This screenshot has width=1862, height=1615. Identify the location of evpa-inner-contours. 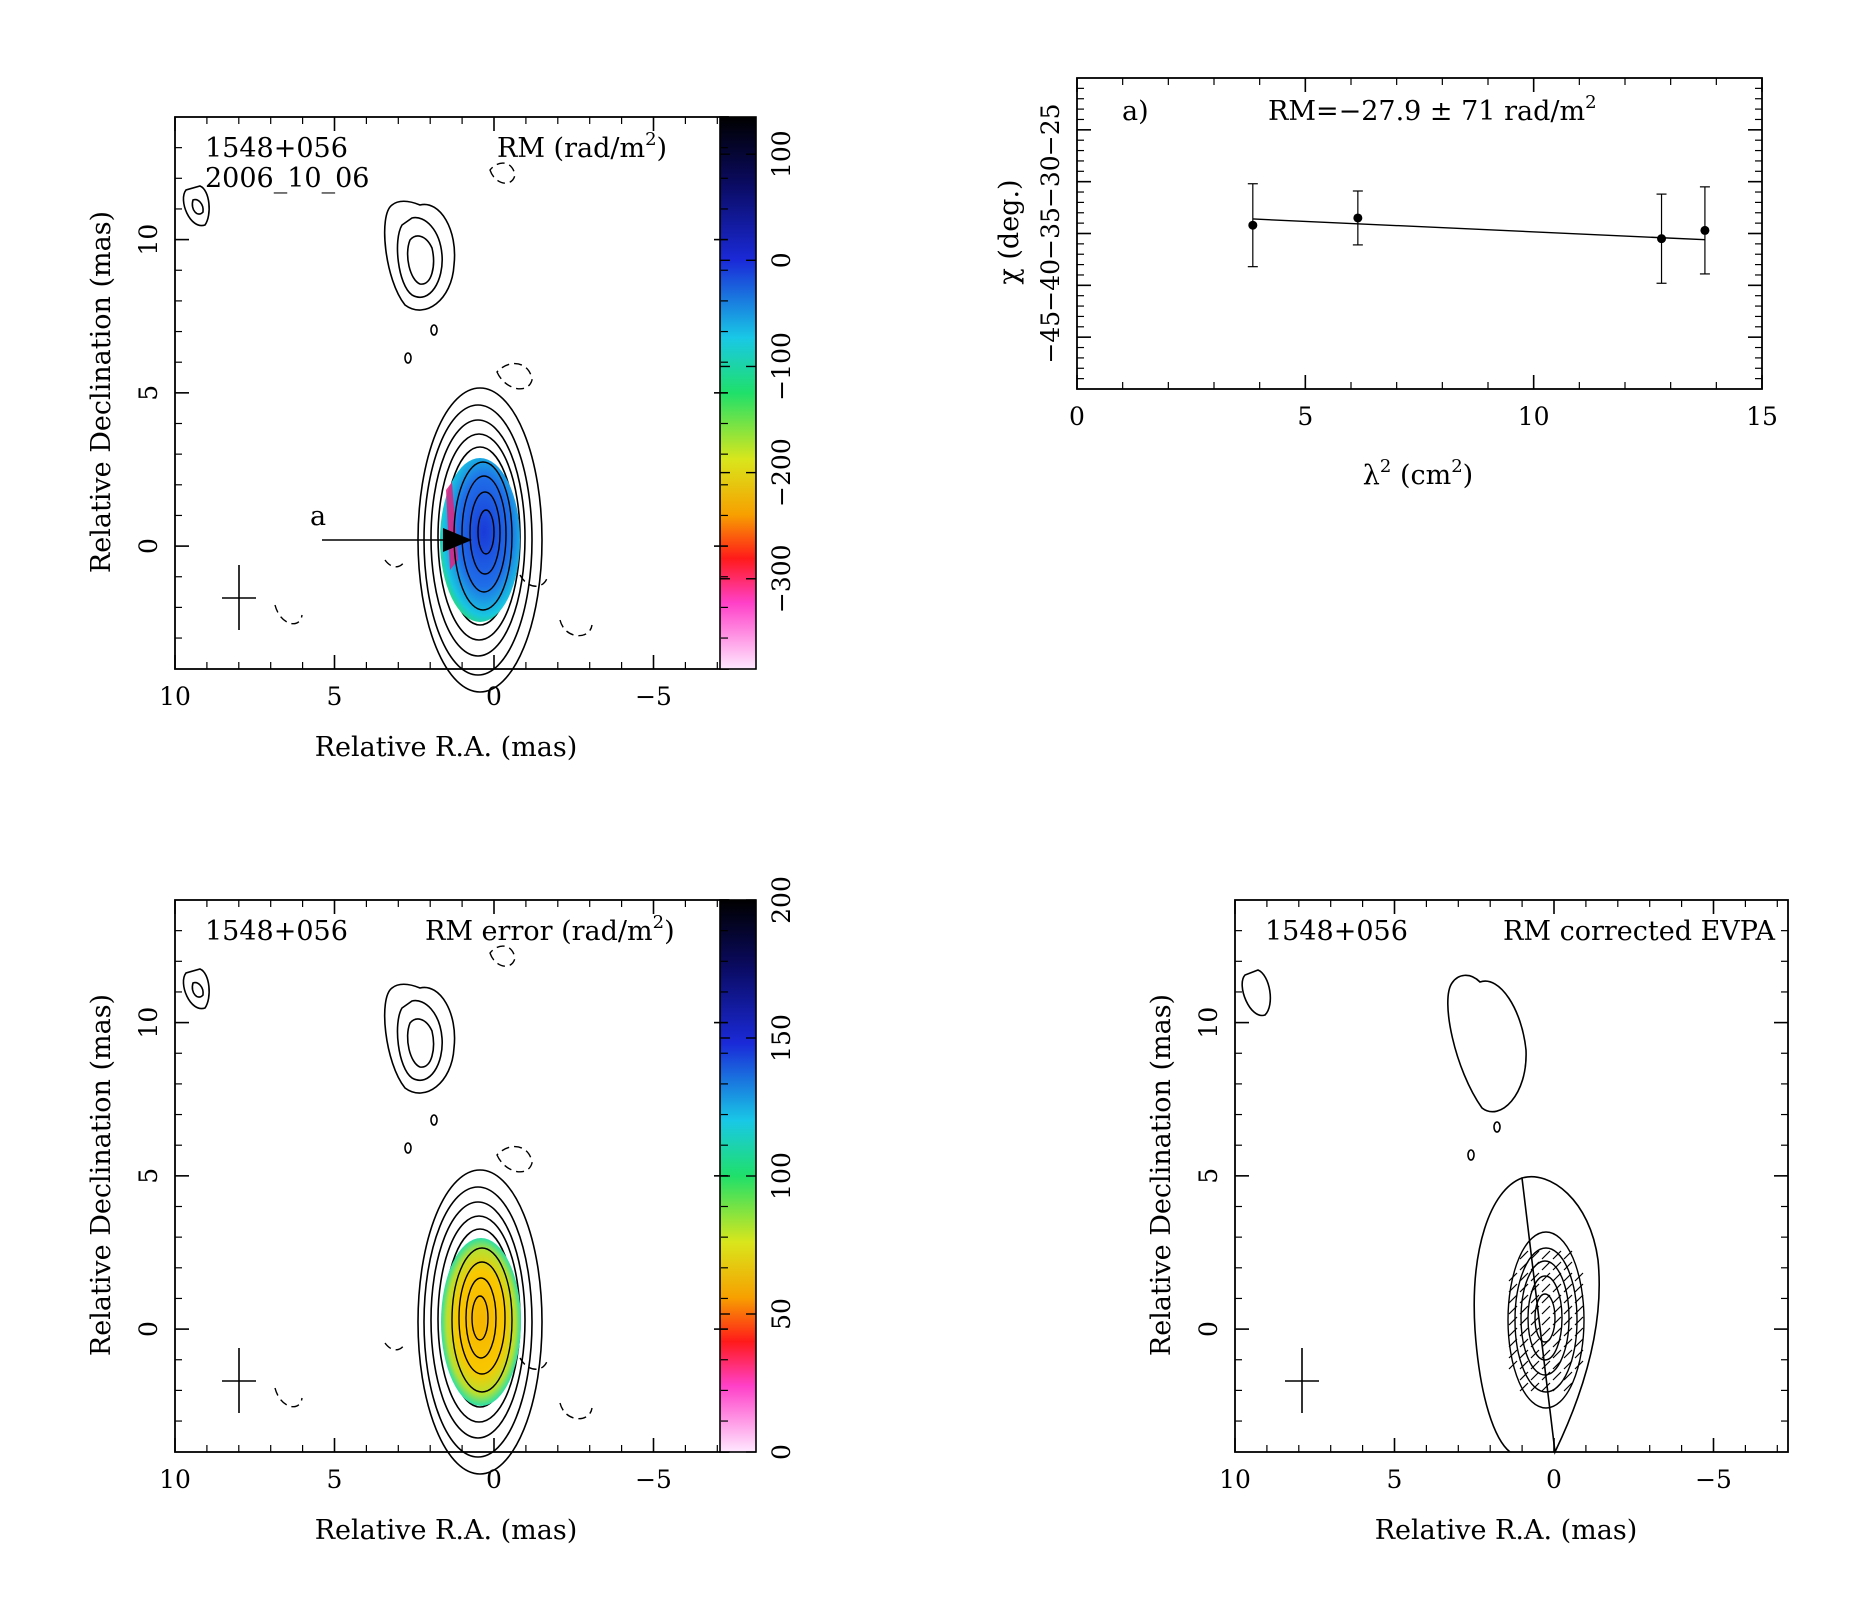
(1546, 1320).